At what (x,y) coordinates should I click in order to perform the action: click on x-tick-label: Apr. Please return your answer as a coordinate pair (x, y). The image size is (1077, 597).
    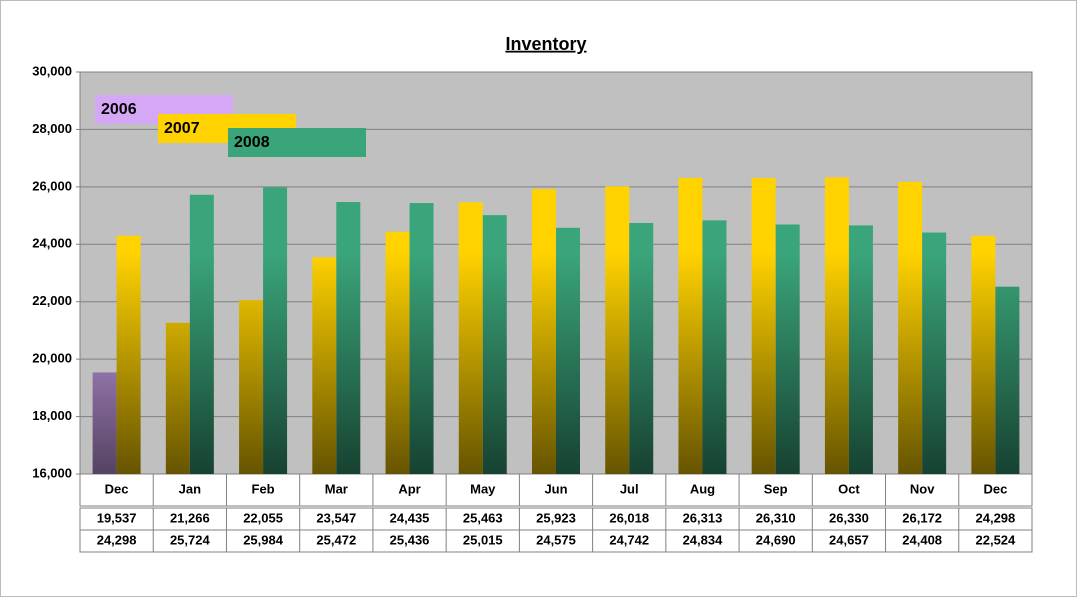
    Looking at the image, I should click on (409, 488).